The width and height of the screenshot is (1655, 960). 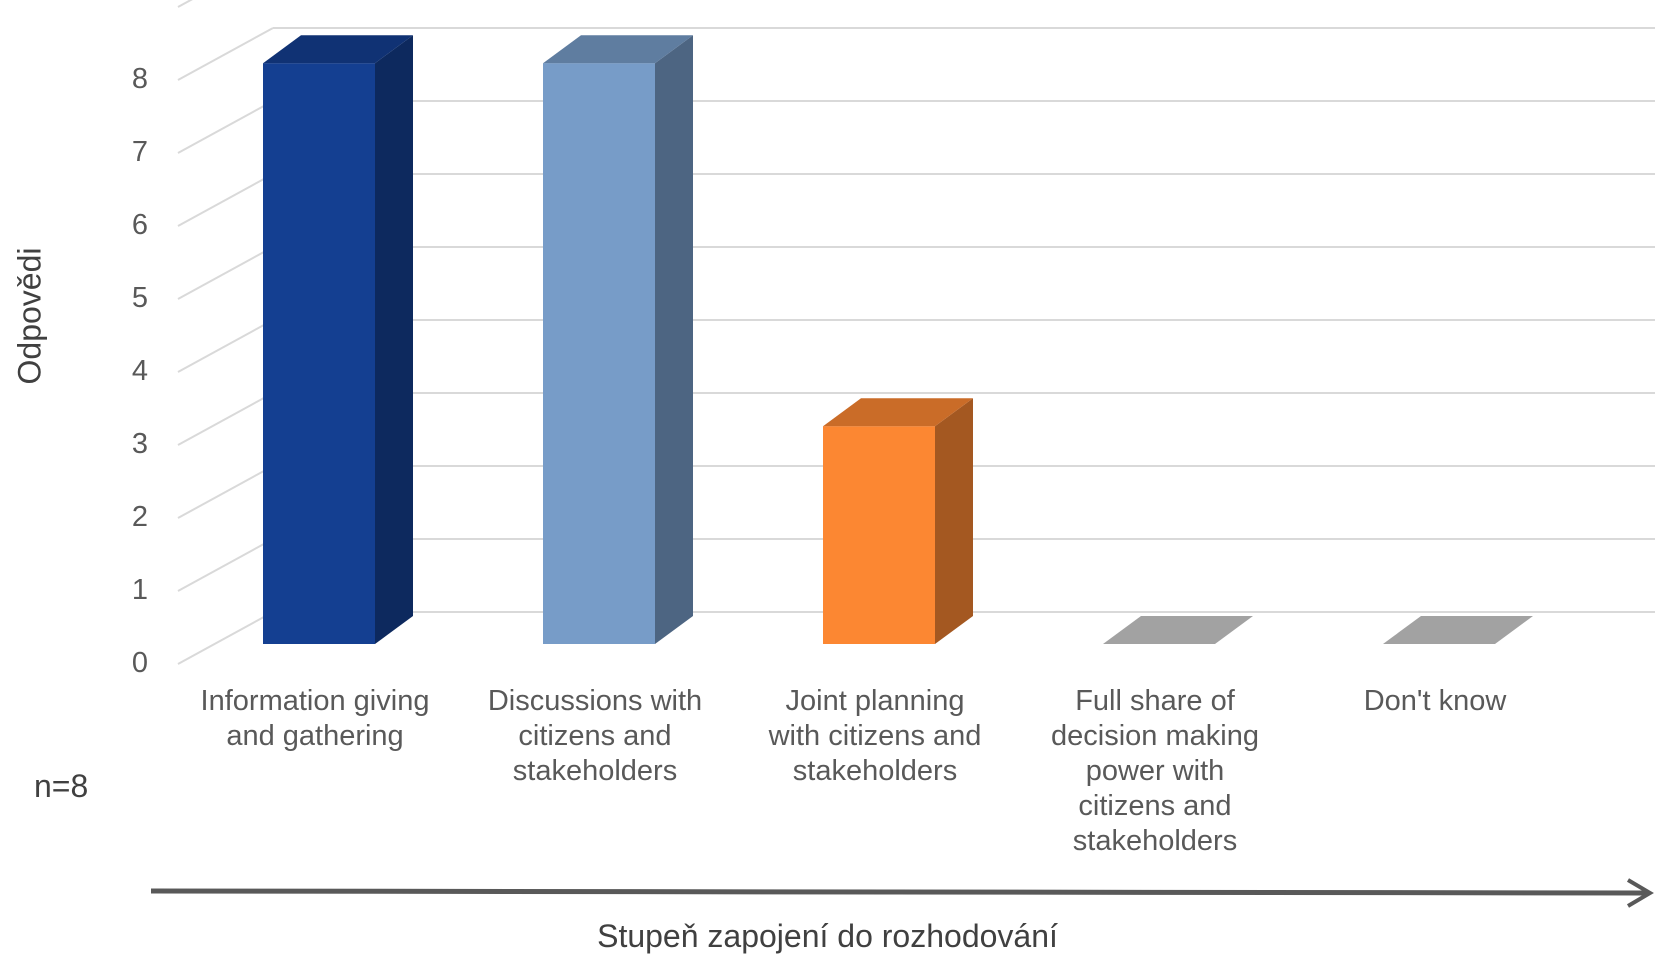 I want to click on y-tick-label: 0, so click(x=139, y=663).